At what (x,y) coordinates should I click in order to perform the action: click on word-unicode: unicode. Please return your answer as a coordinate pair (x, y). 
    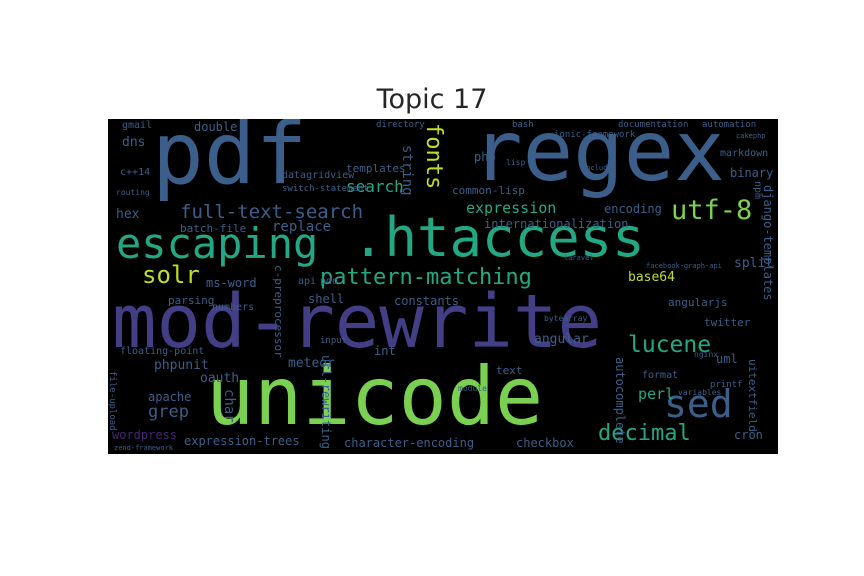
    Looking at the image, I should click on (375, 396).